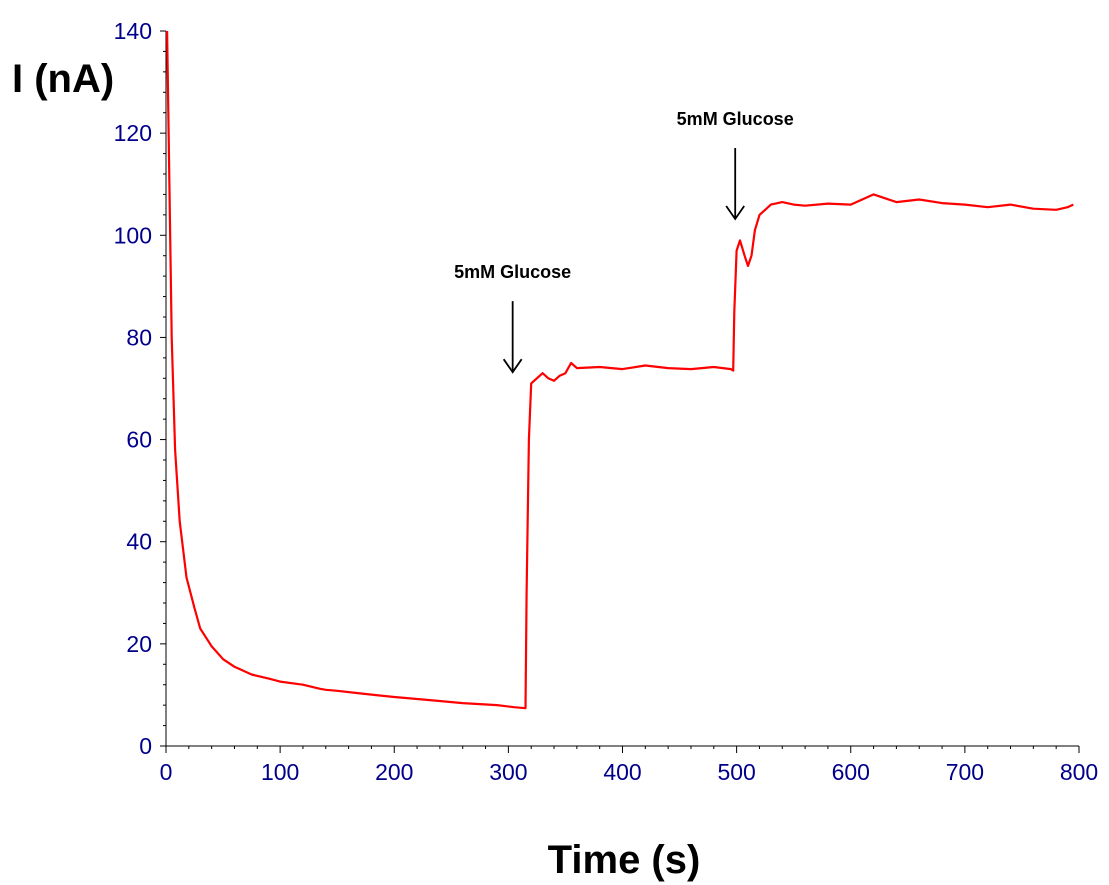 The image size is (1109, 885). What do you see at coordinates (735, 165) in the screenshot?
I see `annotation-1: 5mM Glucose` at bounding box center [735, 165].